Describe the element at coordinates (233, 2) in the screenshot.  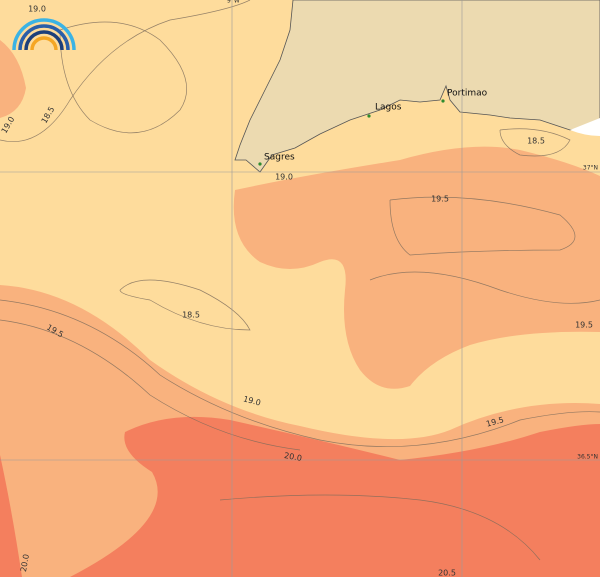
I see `graticule-label: 9°W` at that location.